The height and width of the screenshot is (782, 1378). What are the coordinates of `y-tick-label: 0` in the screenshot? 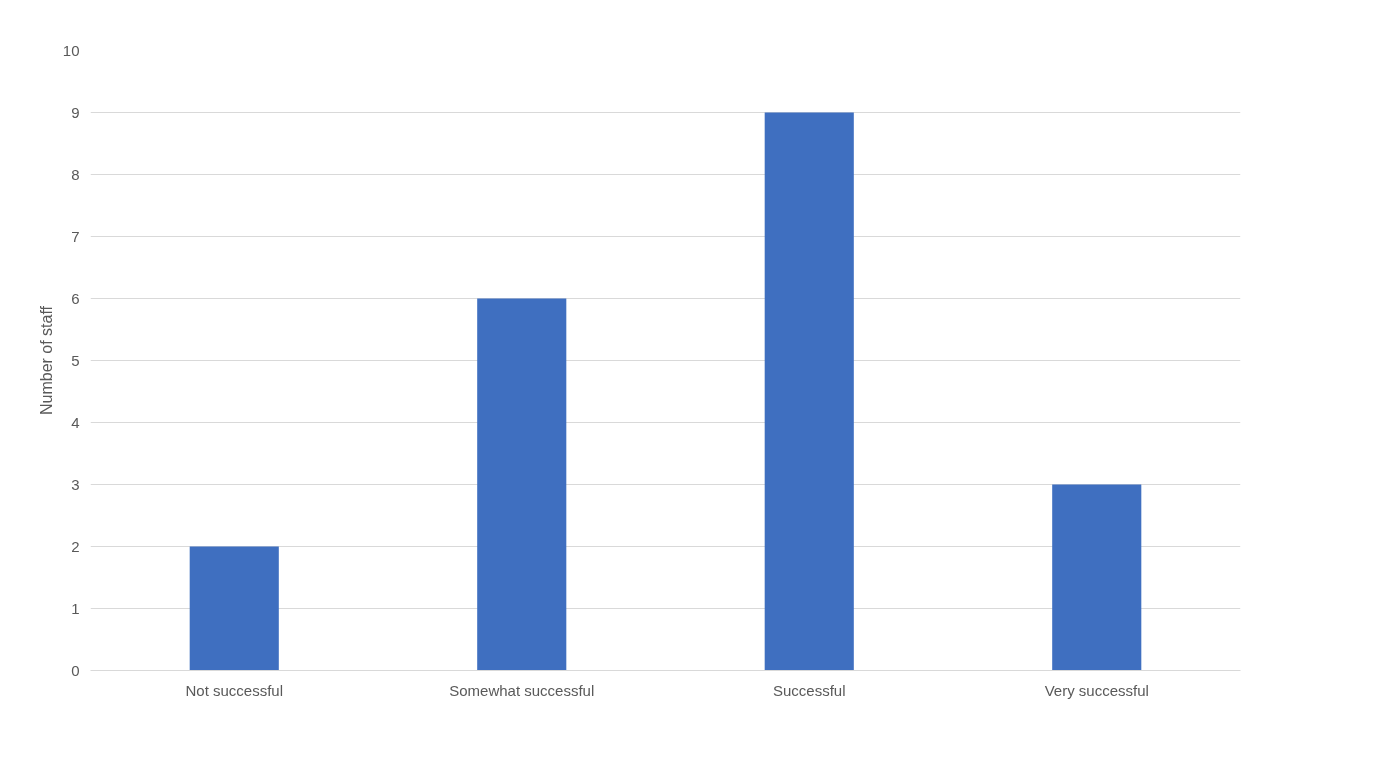 It's located at (75, 670).